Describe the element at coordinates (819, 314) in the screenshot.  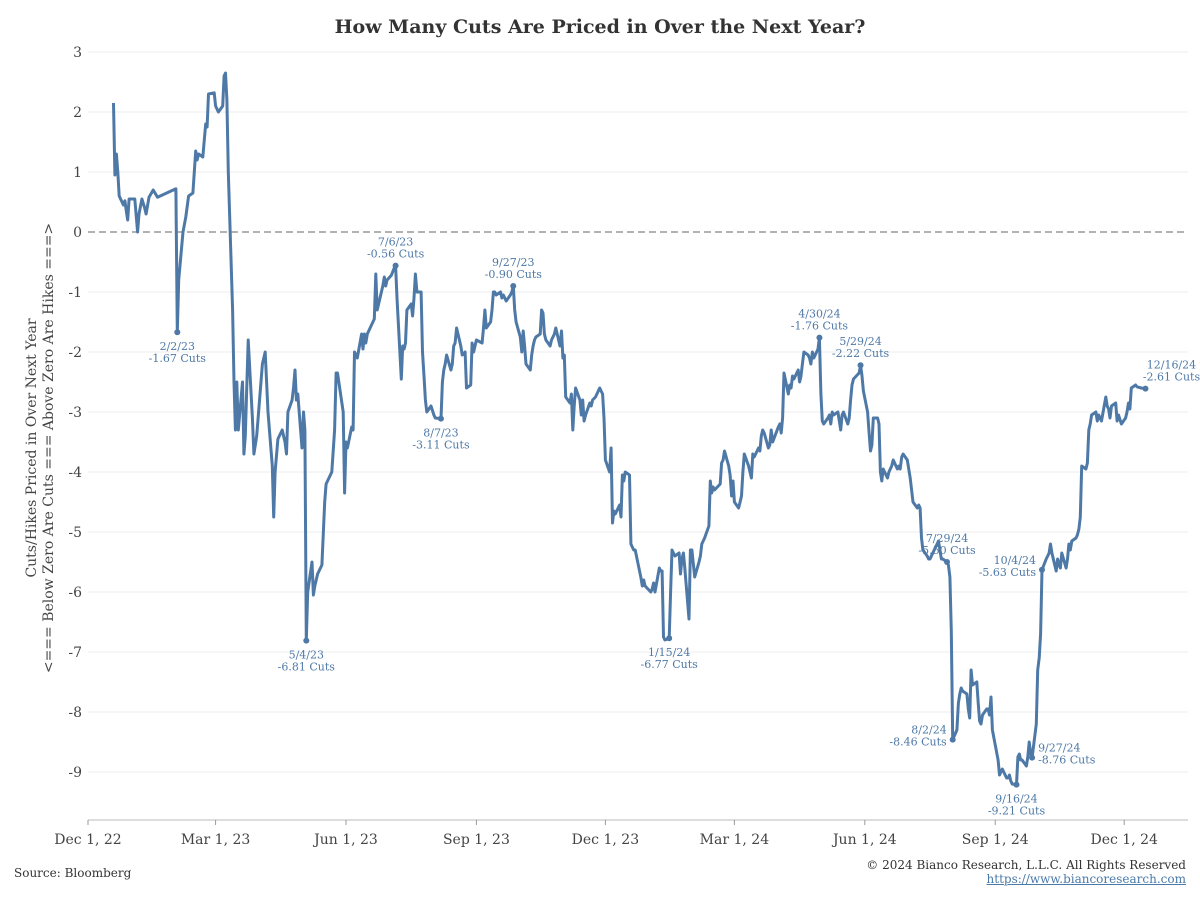
I see `annotation-date: 4/30/24` at that location.